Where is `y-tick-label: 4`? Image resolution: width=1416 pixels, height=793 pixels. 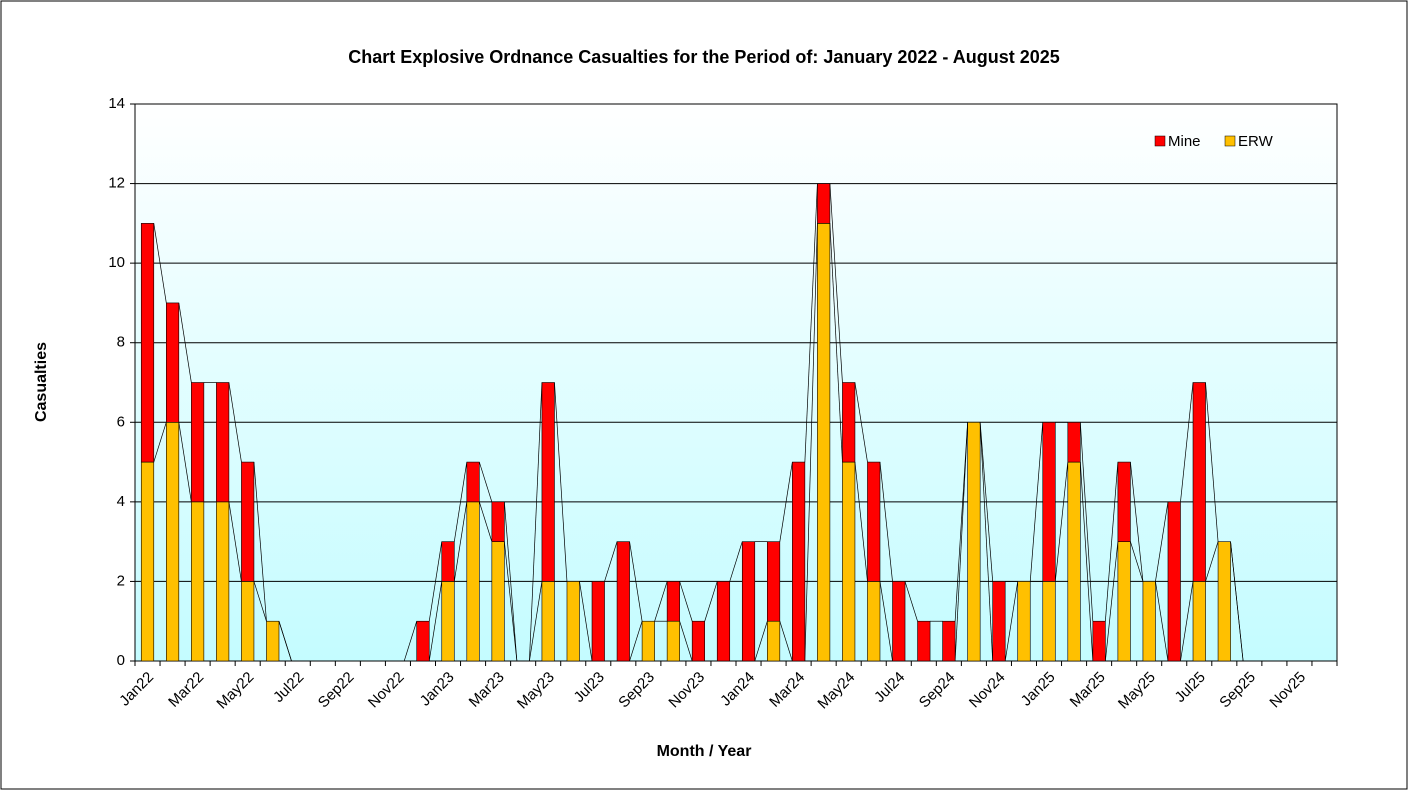
y-tick-label: 4 is located at coordinates (121, 501).